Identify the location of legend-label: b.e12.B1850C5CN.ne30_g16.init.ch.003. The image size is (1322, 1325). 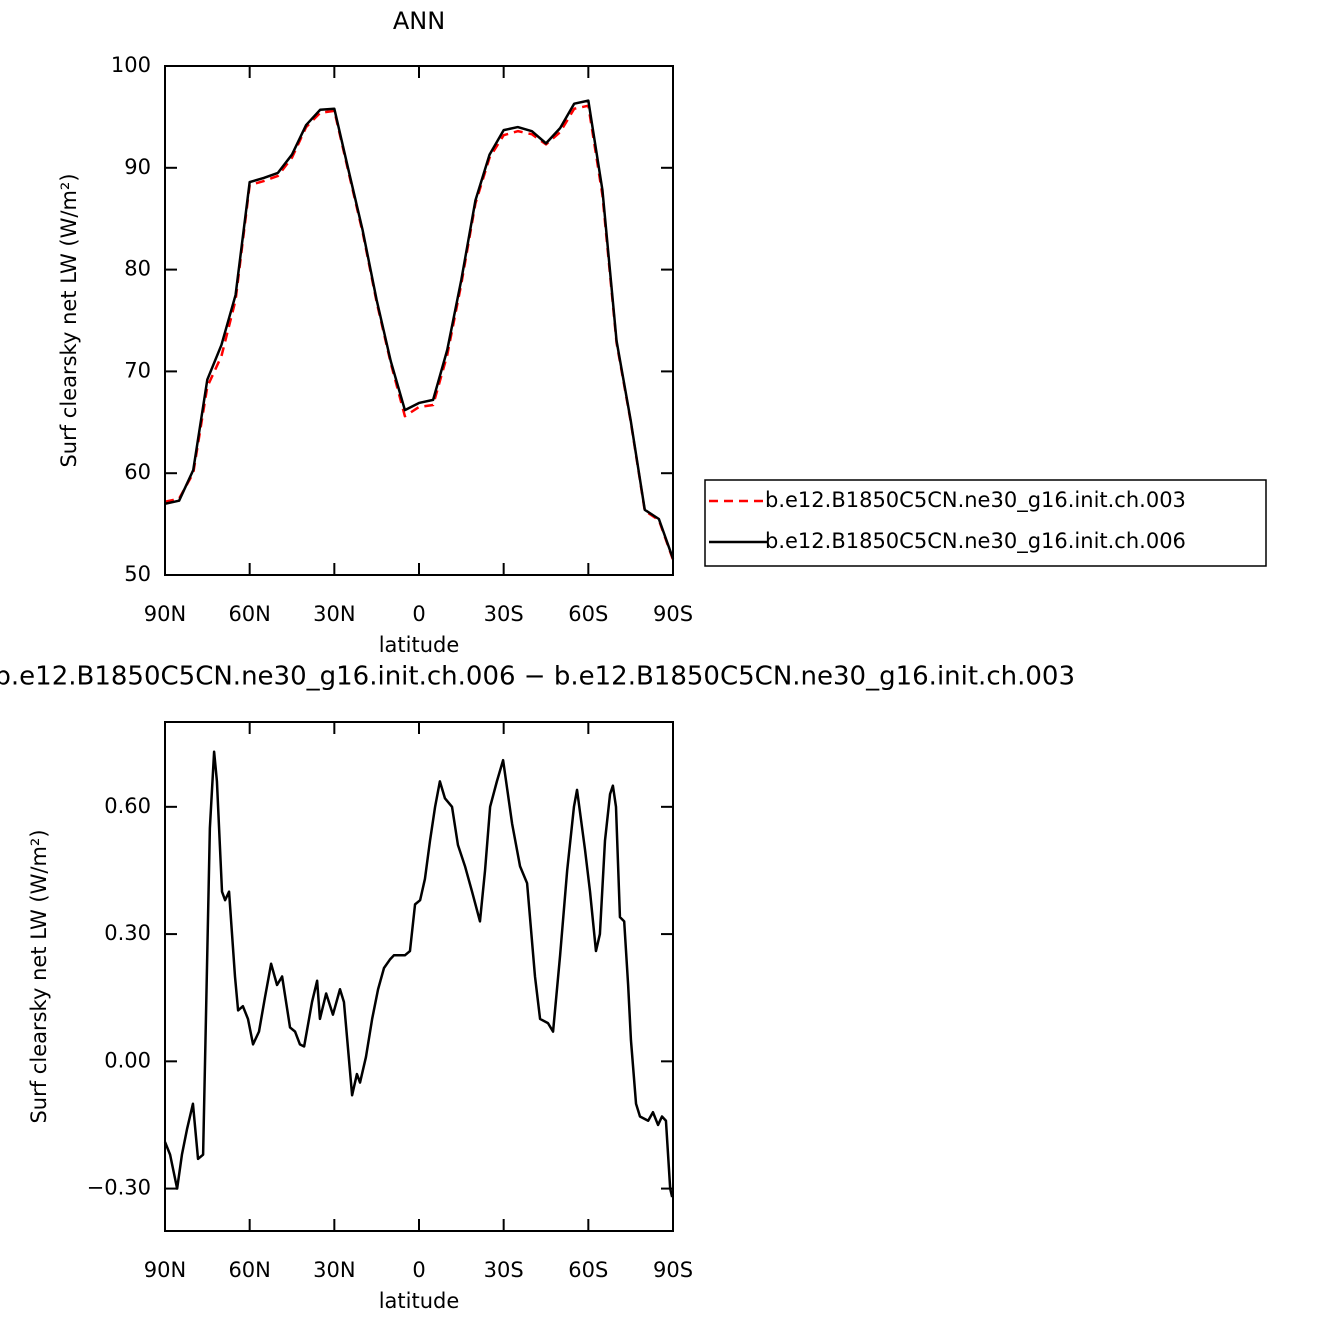
(975, 500).